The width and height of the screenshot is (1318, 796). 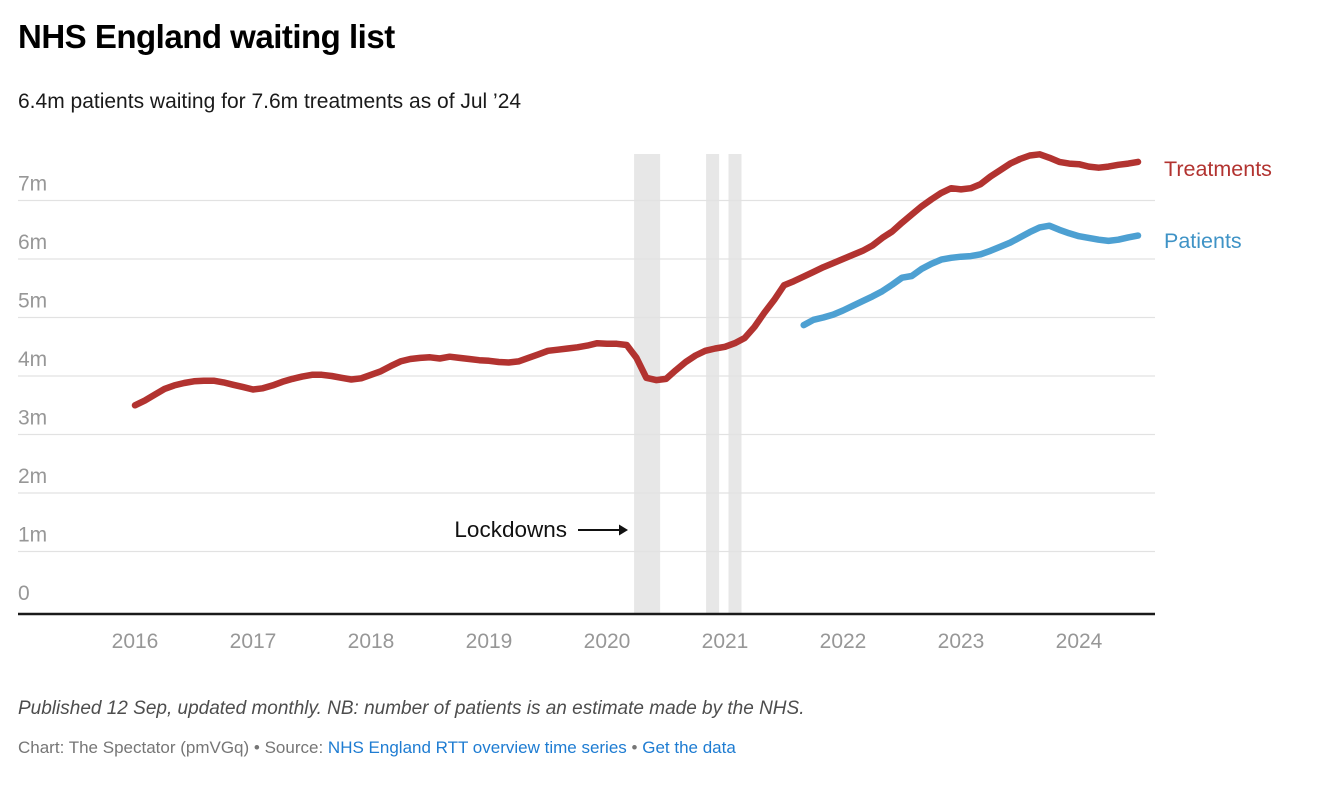 I want to click on x-axis-labels-group: 2016 2017 2018 2019 2020 2021 2022 2023 2024, so click(x=607, y=641).